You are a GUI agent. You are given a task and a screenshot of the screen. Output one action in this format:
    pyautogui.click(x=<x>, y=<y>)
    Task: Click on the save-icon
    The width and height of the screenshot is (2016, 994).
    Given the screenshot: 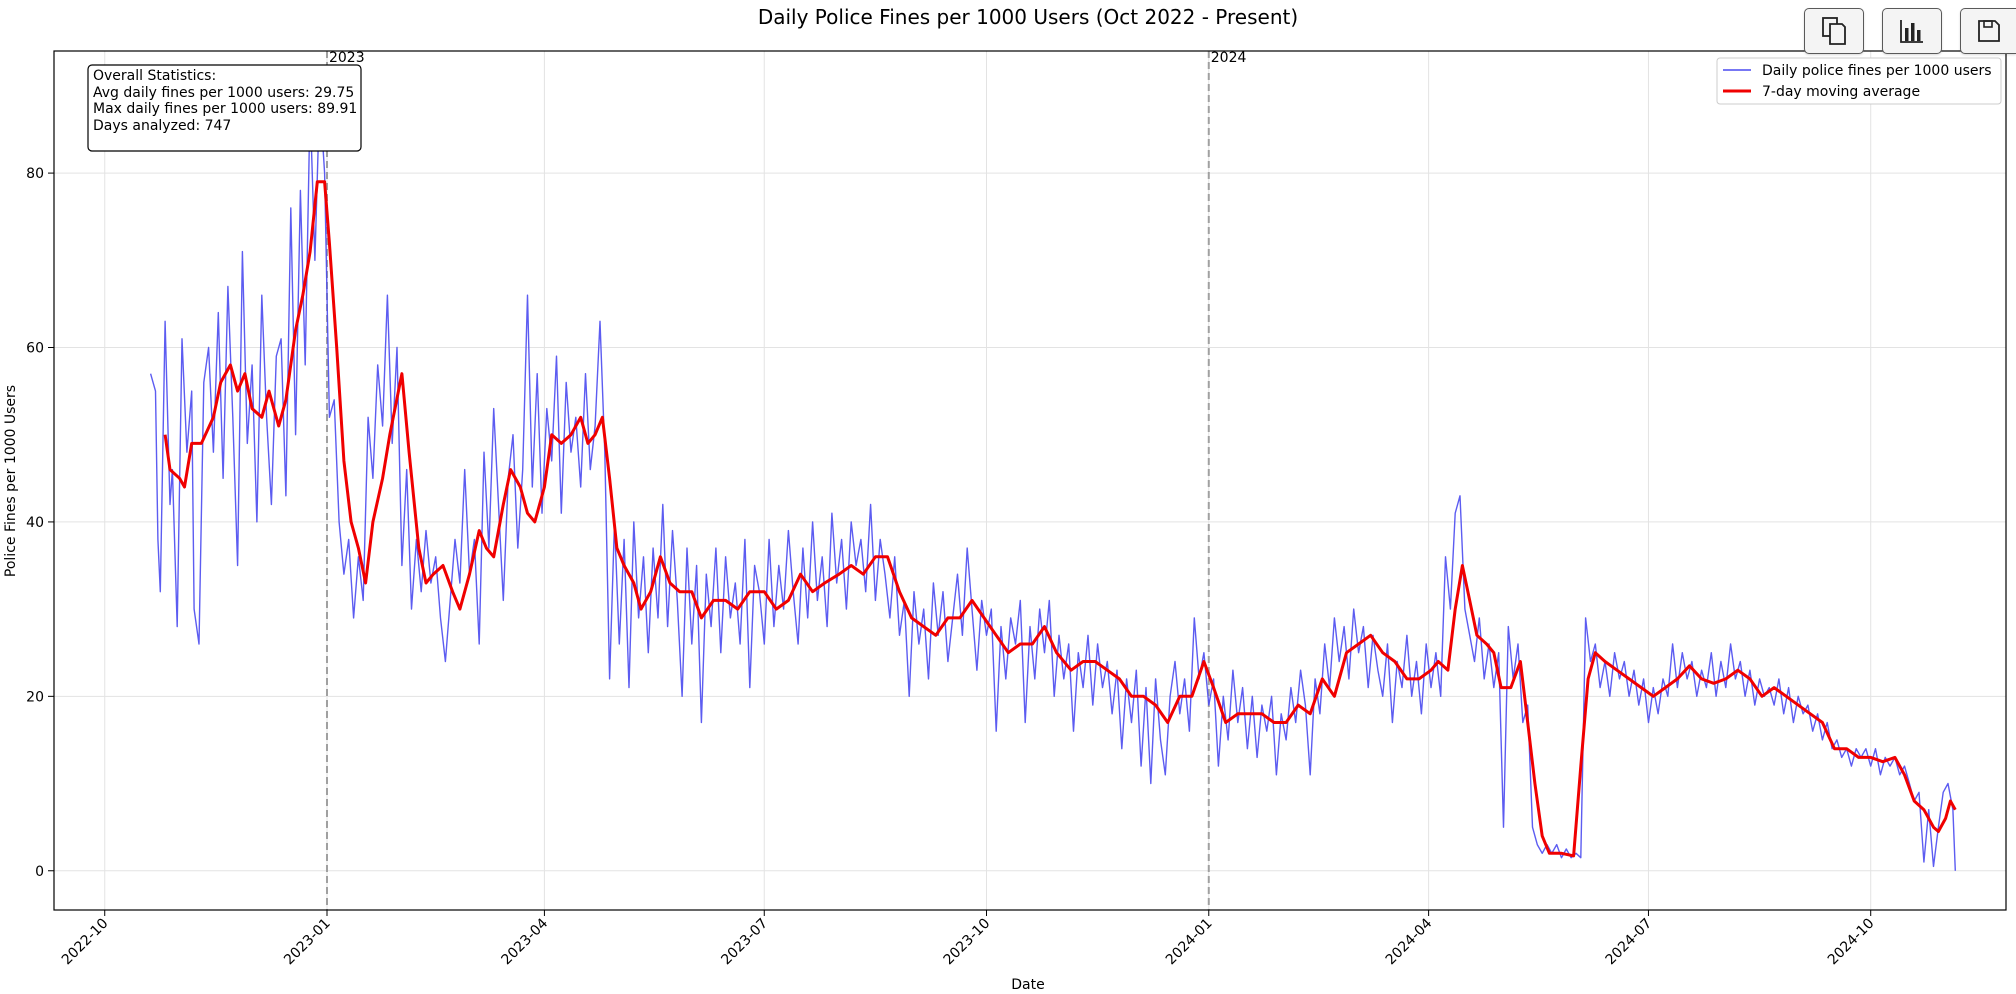 What is the action you would take?
    pyautogui.click(x=1988, y=31)
    